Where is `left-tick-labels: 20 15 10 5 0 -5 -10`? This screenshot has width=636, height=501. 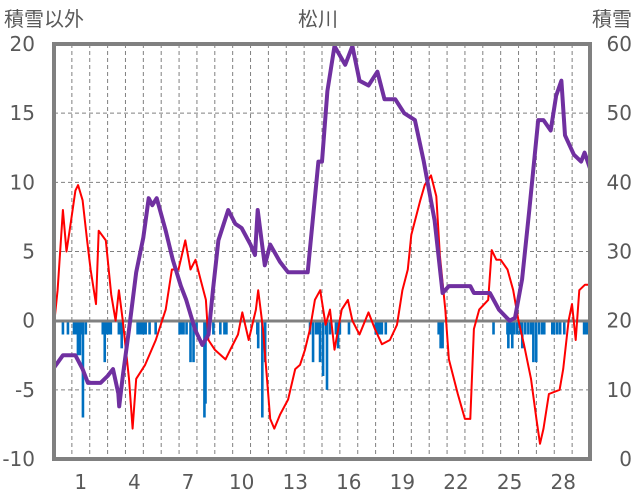 left-tick-labels: 20 15 10 5 0 -5 -10 is located at coordinates (18, 251).